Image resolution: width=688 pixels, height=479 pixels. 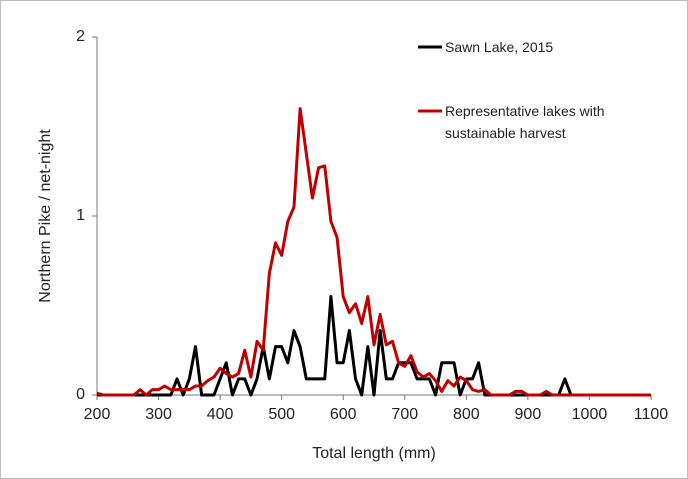 I want to click on x-tick-label: 700, so click(x=404, y=414).